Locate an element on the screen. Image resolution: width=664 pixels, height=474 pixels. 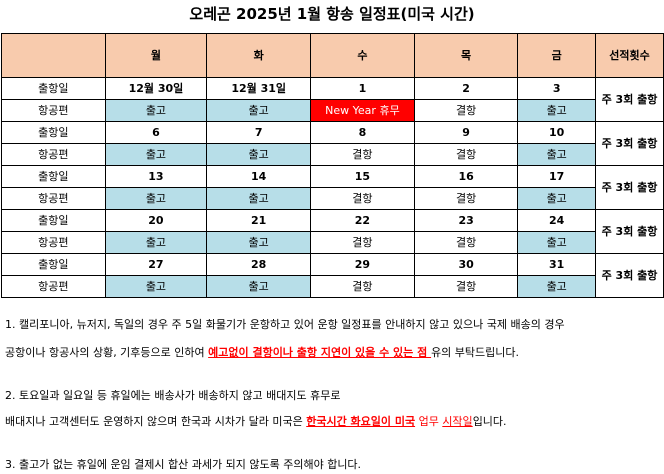
note-2-highlight: 한국시간 화요일이 미국 is located at coordinates (361, 421).